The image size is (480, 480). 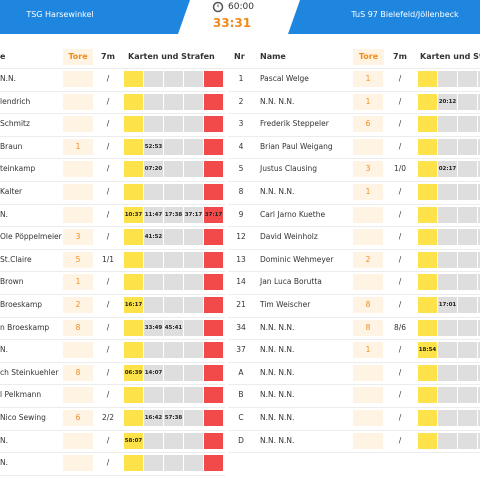 I want to click on column-header: Karten und Strafen, so click(x=450, y=56).